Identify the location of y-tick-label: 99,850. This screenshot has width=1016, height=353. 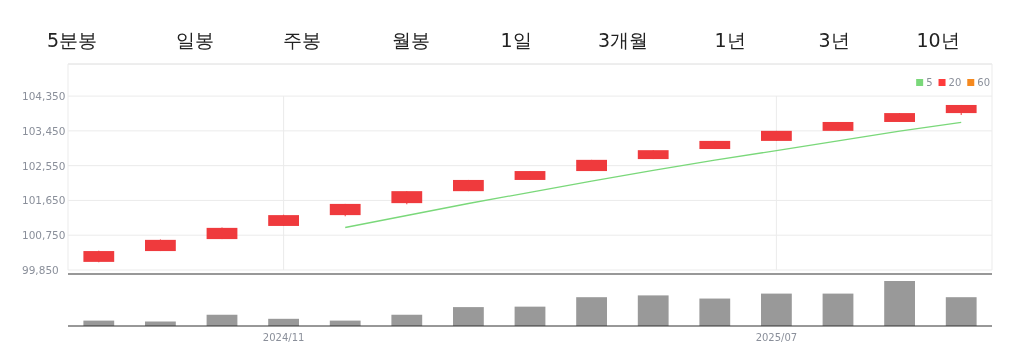
(40, 270).